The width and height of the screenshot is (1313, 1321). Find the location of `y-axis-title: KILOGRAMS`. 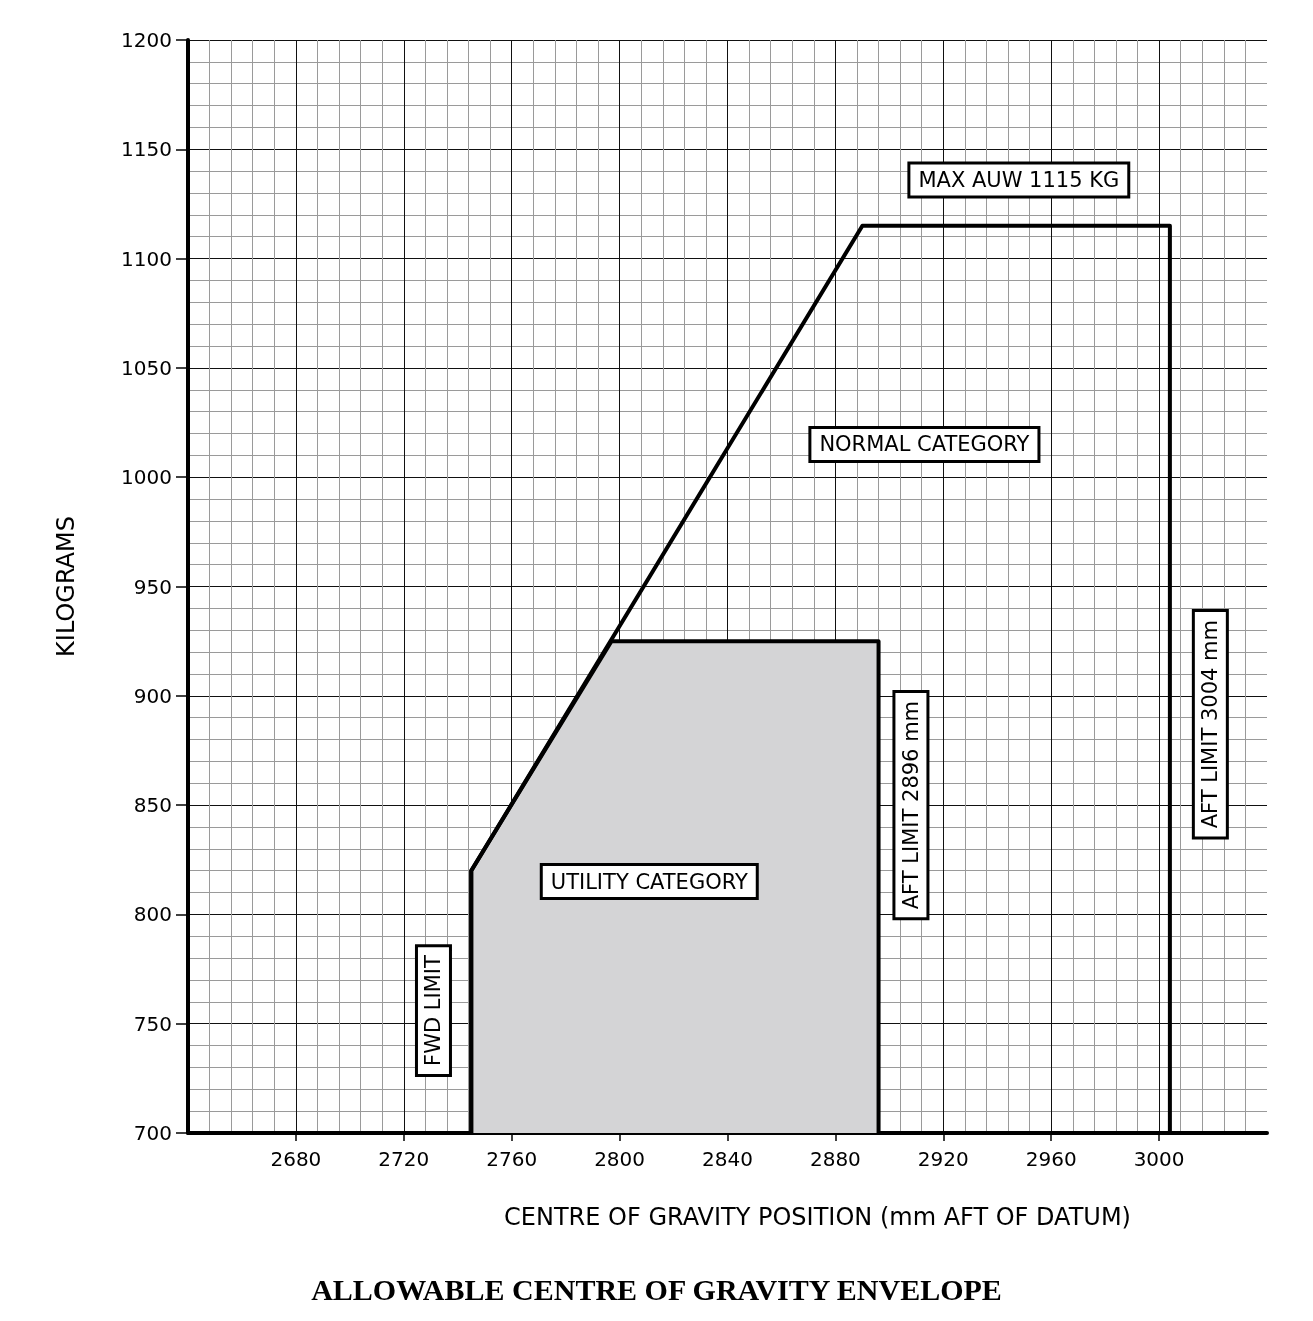

y-axis-title: KILOGRAMS is located at coordinates (66, 586).